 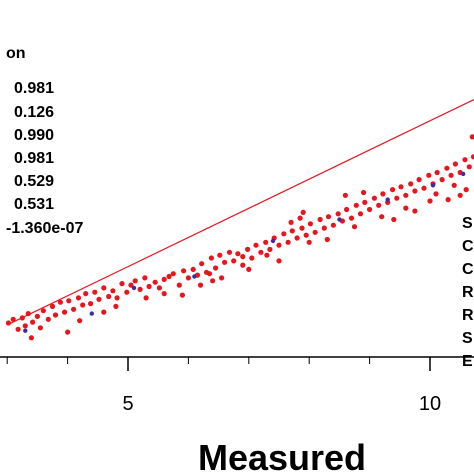 What do you see at coordinates (44, 228) in the screenshot?
I see `stats-value-7: -1.360e-07` at bounding box center [44, 228].